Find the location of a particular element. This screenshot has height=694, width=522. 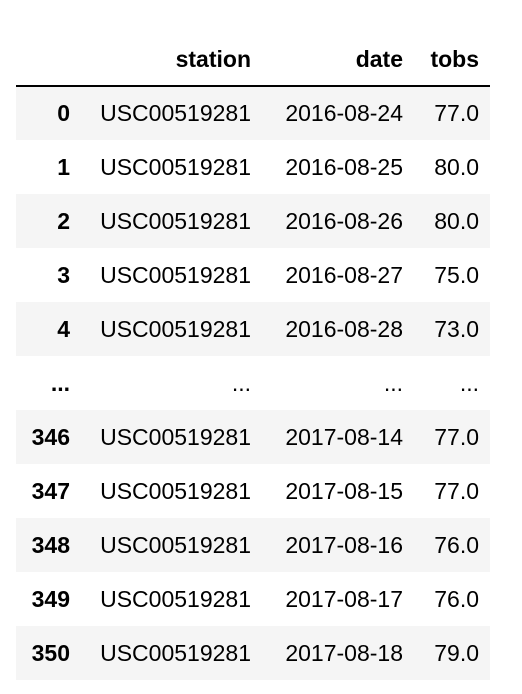

cell-date: 2016-08-25 is located at coordinates (344, 166).